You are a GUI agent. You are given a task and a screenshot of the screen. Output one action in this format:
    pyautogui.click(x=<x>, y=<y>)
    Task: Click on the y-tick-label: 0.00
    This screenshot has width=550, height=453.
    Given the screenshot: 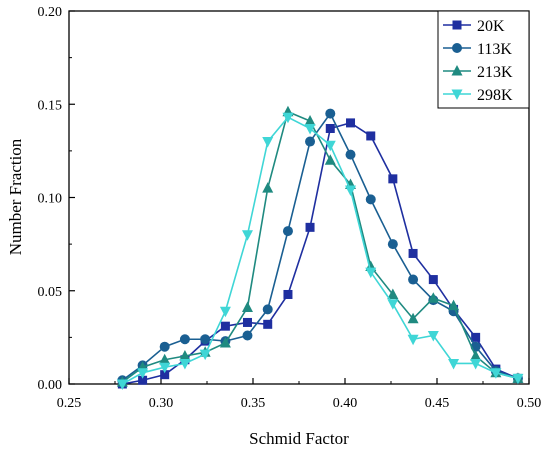 What is the action you would take?
    pyautogui.click(x=50, y=385)
    